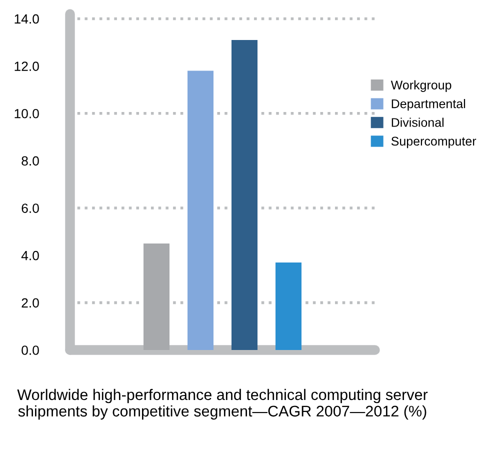 This screenshot has width=483, height=462. What do you see at coordinates (30, 161) in the screenshot?
I see `y-tick-label: 8.0` at bounding box center [30, 161].